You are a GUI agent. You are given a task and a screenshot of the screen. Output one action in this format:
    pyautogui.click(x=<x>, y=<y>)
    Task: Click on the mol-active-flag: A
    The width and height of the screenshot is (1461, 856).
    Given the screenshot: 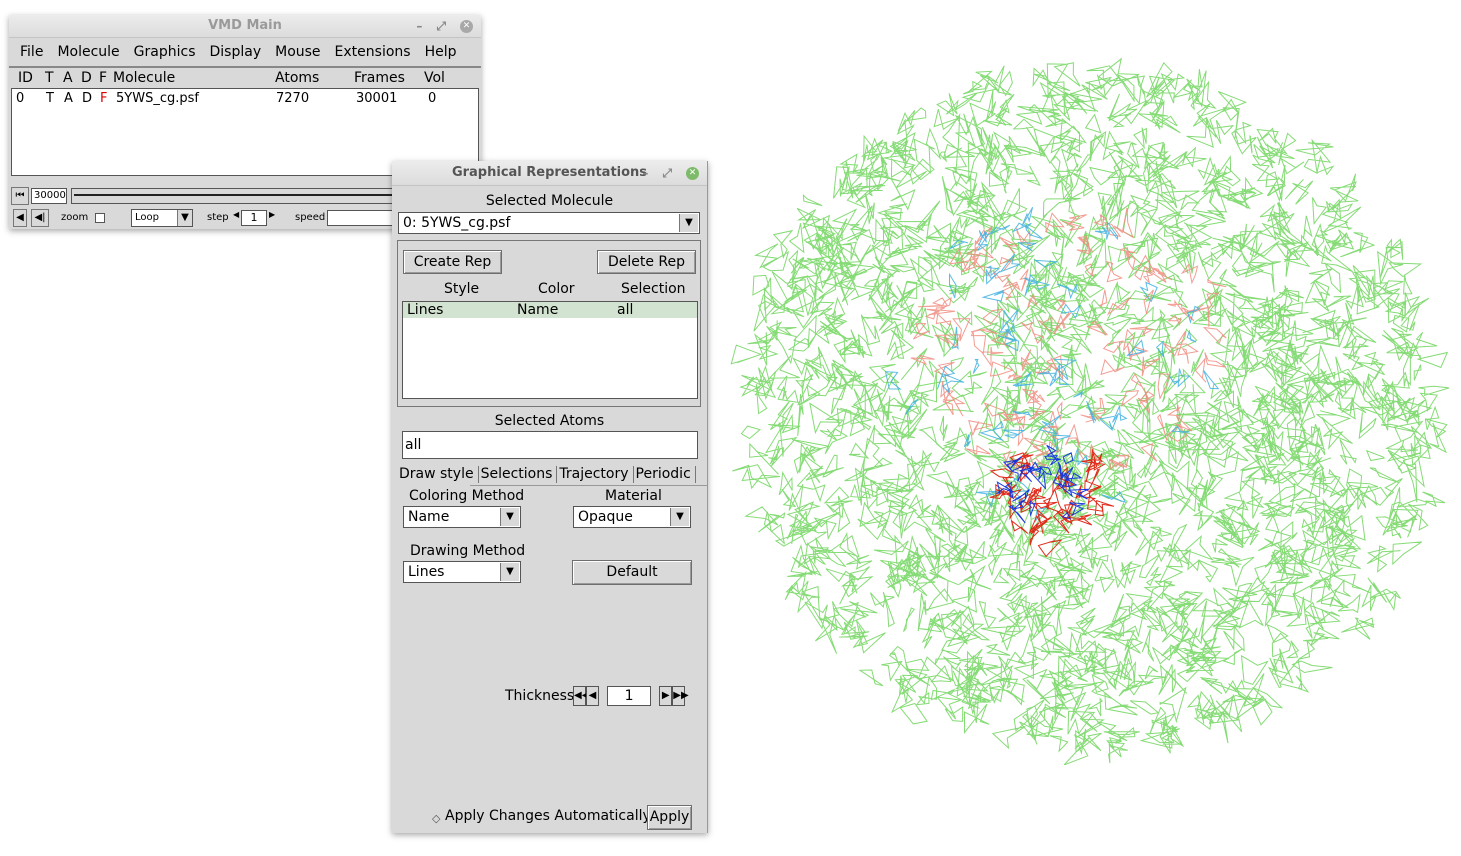 What is the action you would take?
    pyautogui.click(x=68, y=98)
    